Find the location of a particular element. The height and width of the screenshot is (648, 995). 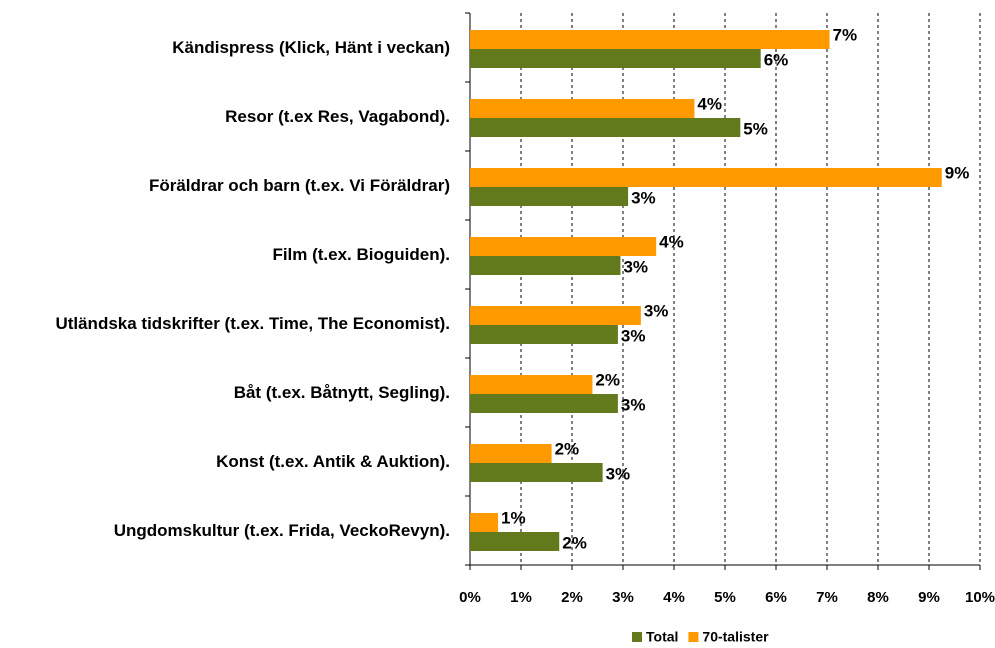

legend-label: Total is located at coordinates (662, 637).